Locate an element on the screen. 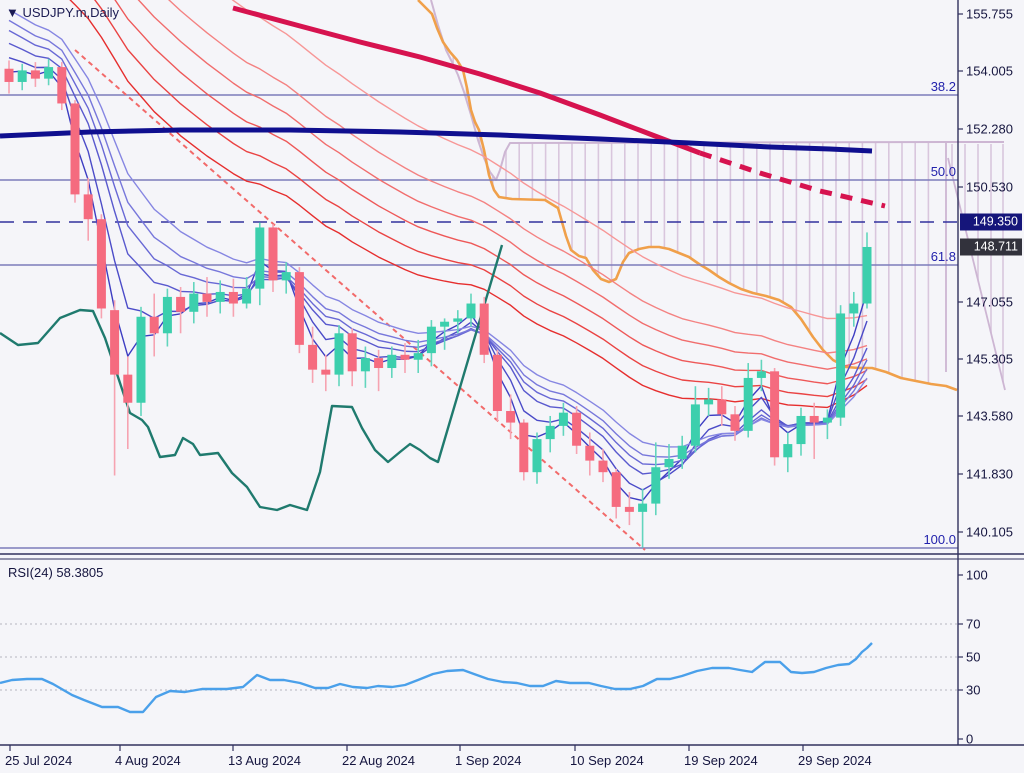 Image resolution: width=1024 pixels, height=773 pixels. level-price-box: 149.350 is located at coordinates (991, 222).